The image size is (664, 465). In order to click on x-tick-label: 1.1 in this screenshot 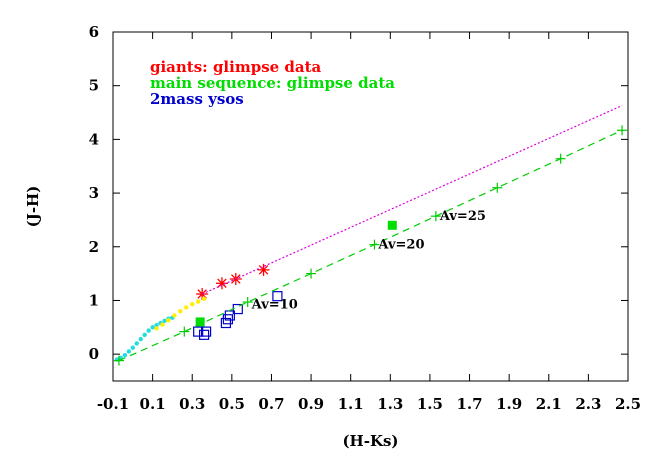, I will do `click(351, 404)`.